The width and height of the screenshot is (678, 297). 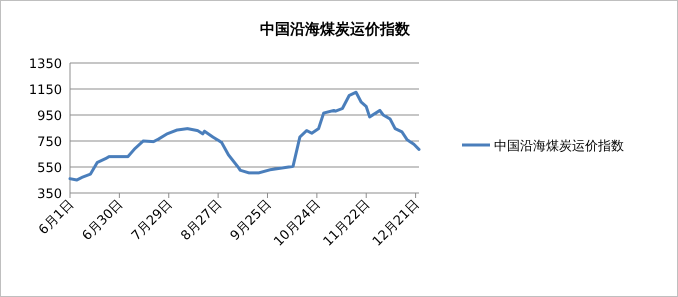 I want to click on y-tick-label: 550, so click(x=49, y=168).